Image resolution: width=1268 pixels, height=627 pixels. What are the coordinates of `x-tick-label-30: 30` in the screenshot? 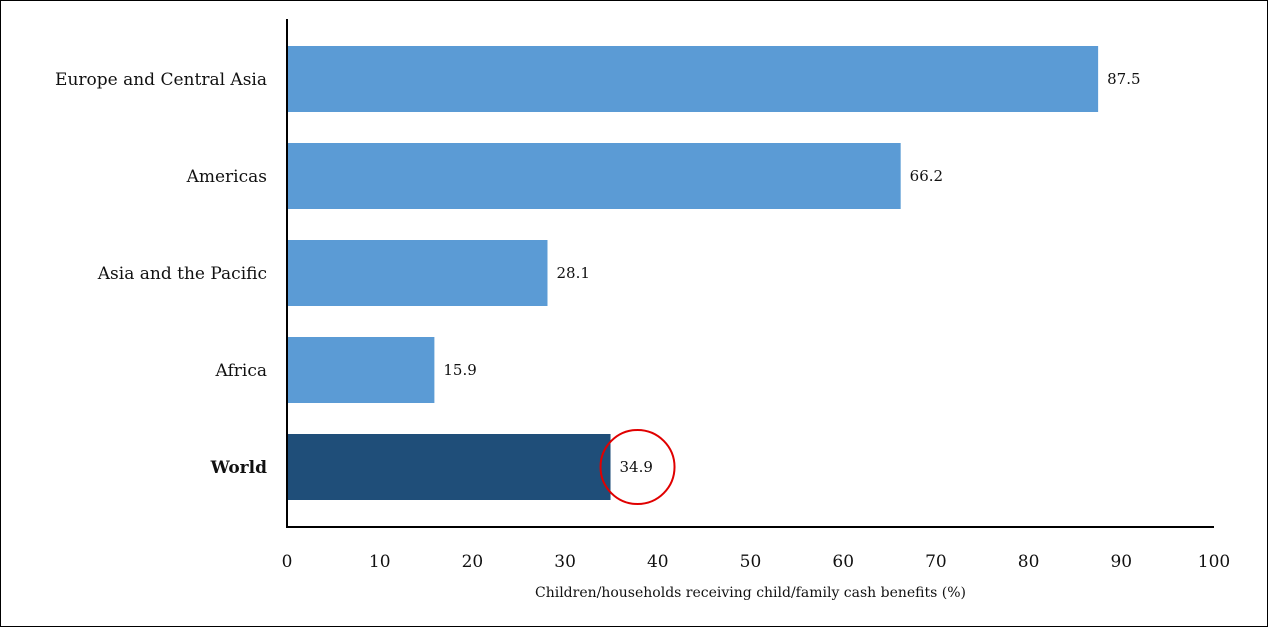 It's located at (565, 562).